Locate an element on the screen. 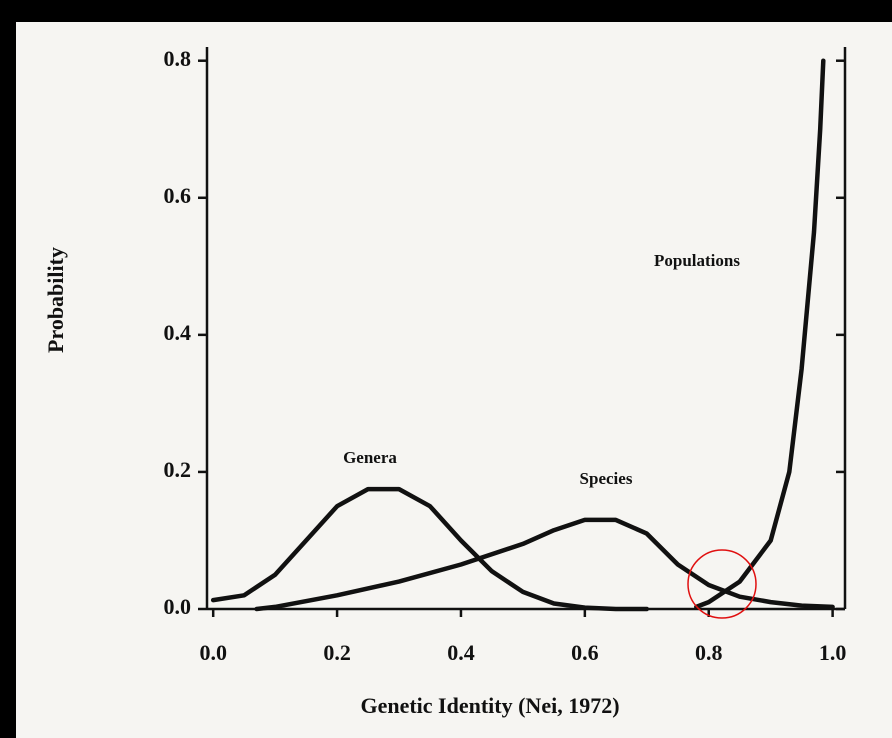  highlight-circle is located at coordinates (722, 584).